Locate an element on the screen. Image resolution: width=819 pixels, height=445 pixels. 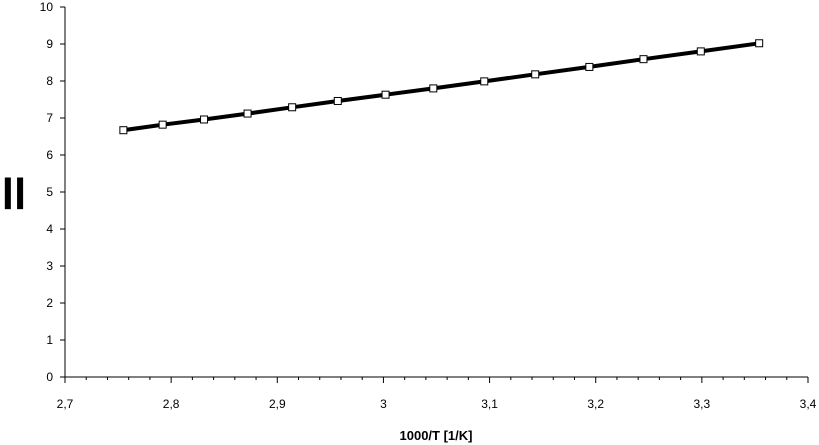
y-tick-label: 7 is located at coordinates (49, 118).